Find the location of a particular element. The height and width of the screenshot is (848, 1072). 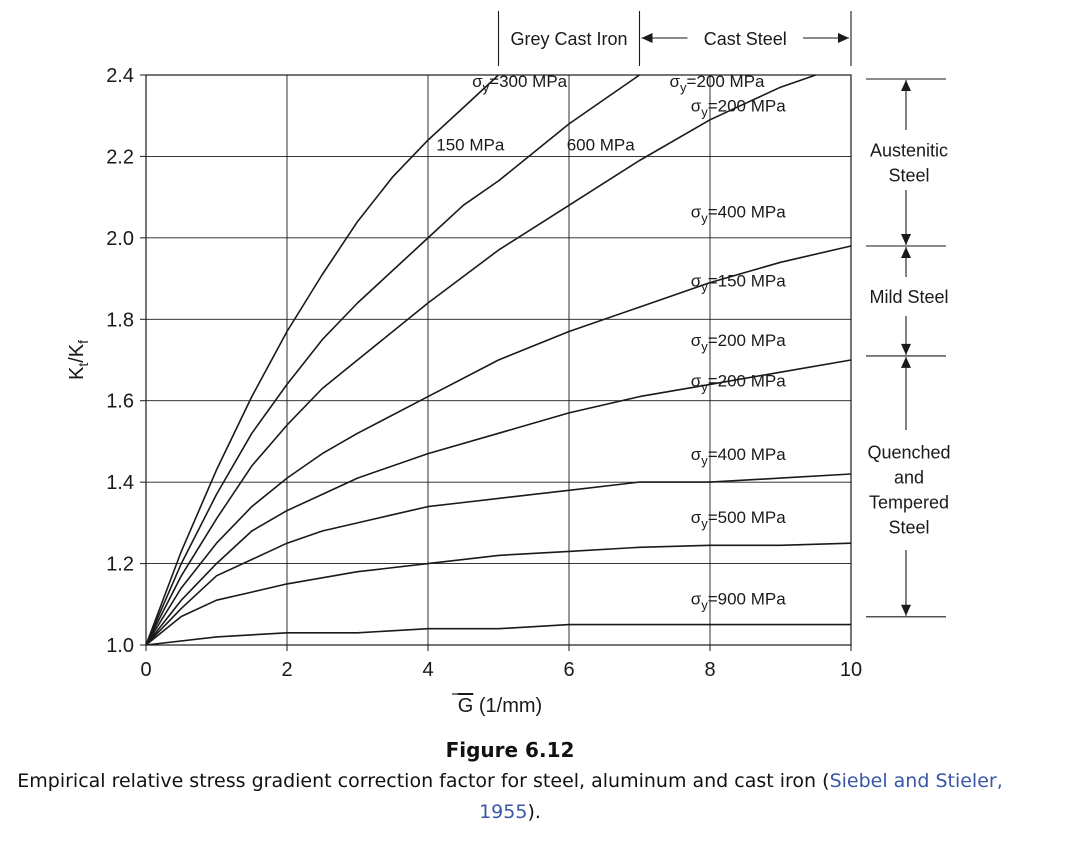

y-tick-label: 2.2 is located at coordinates (120, 157).